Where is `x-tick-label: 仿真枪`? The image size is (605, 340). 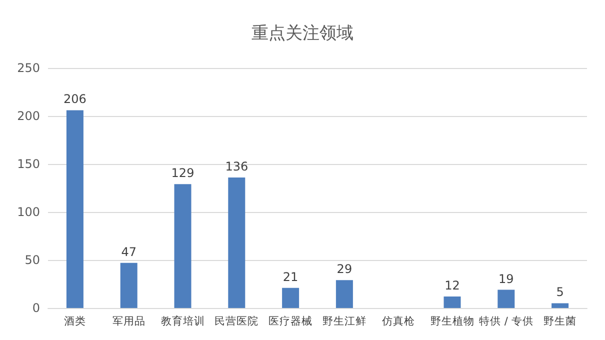
x-tick-label: 仿真枪 is located at coordinates (397, 321).